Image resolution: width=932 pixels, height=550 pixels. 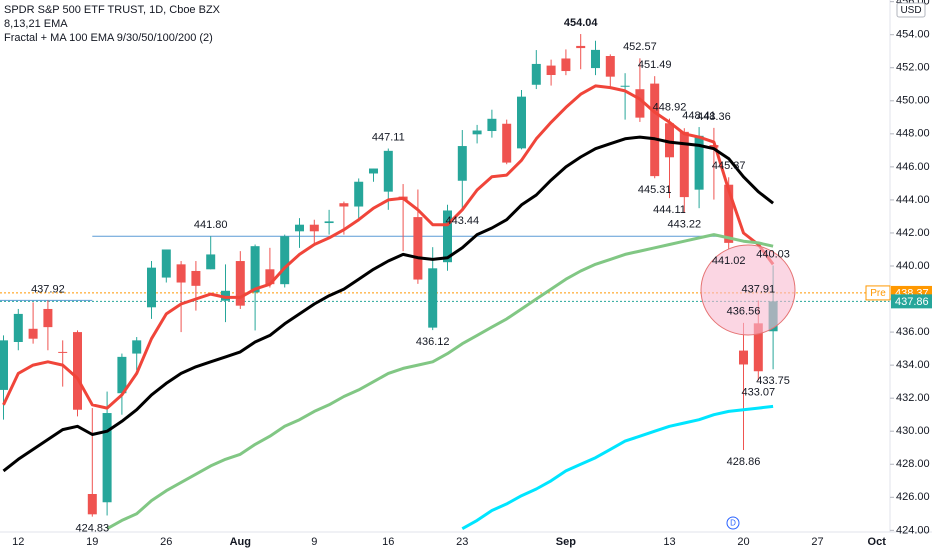 What do you see at coordinates (92, 542) in the screenshot?
I see `x-tick-label: 19` at bounding box center [92, 542].